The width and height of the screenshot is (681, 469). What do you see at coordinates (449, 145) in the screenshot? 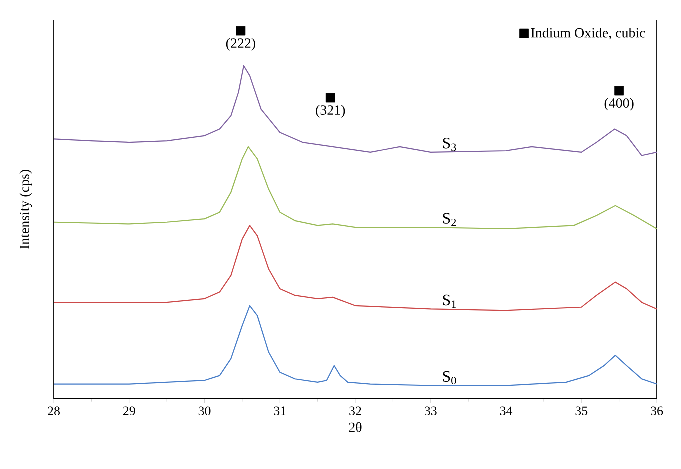
I see `series-label: S$_{3}$` at bounding box center [449, 145].